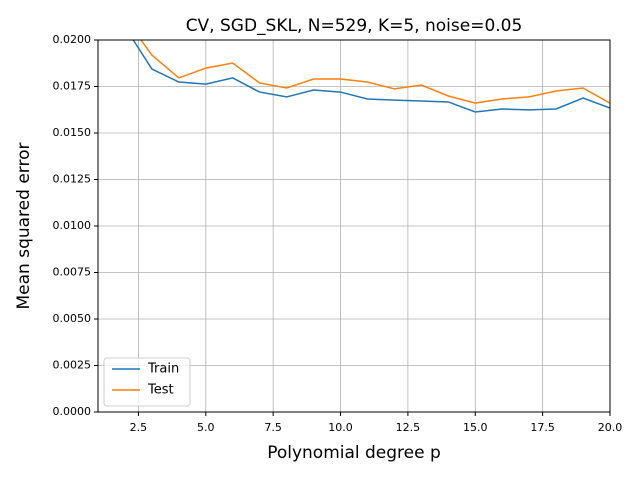 This screenshot has height=480, width=640. What do you see at coordinates (542, 427) in the screenshot?
I see `x-tick-label: 17.5` at bounding box center [542, 427].